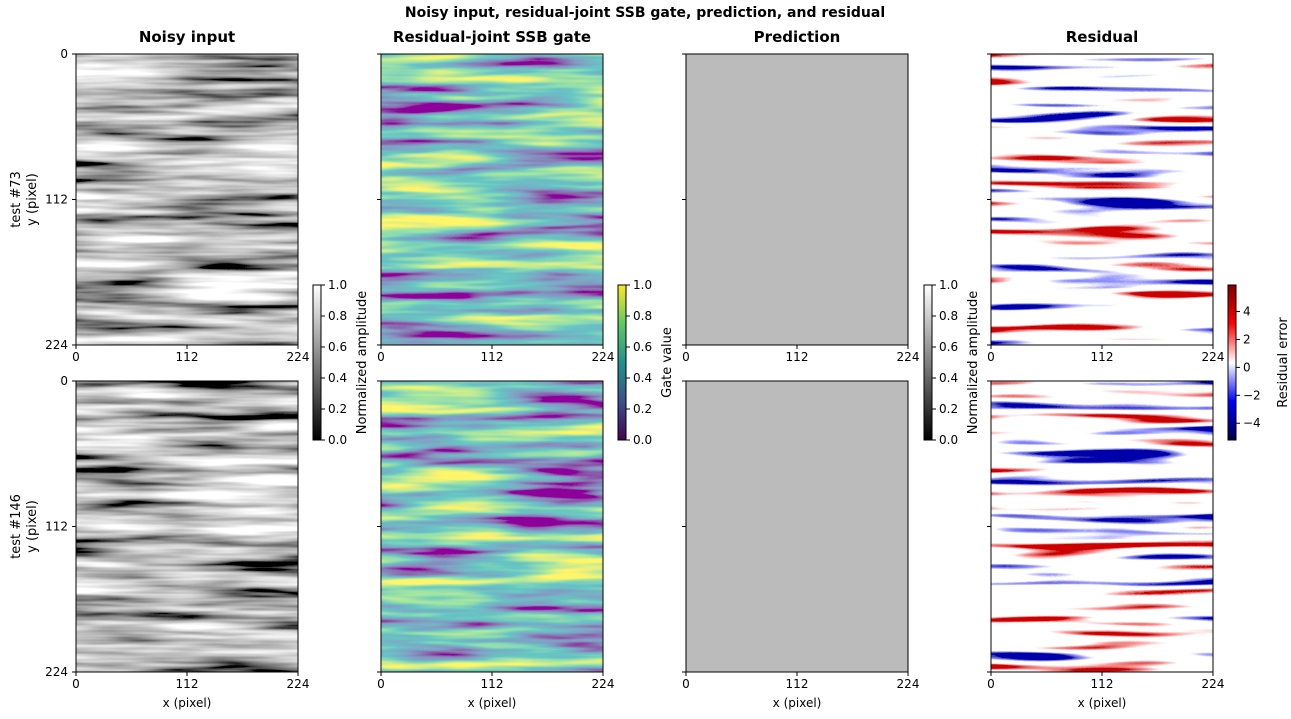 This screenshot has height=719, width=1291. I want to click on panel-title: Noisy input, so click(187, 37).